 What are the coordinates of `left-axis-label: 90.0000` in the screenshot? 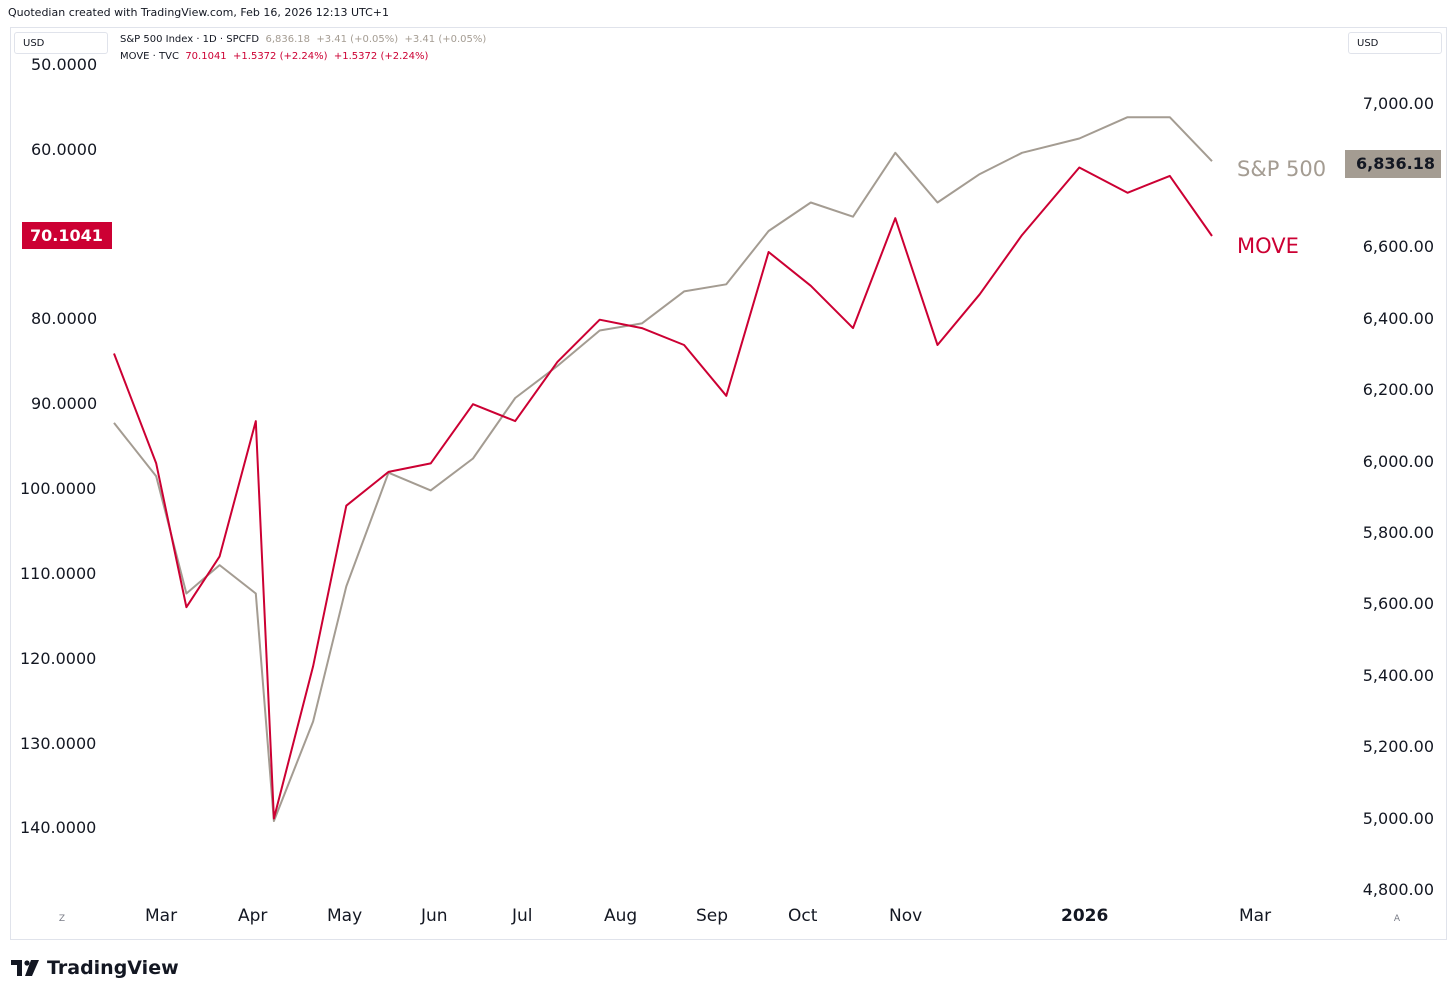 It's located at (64, 403).